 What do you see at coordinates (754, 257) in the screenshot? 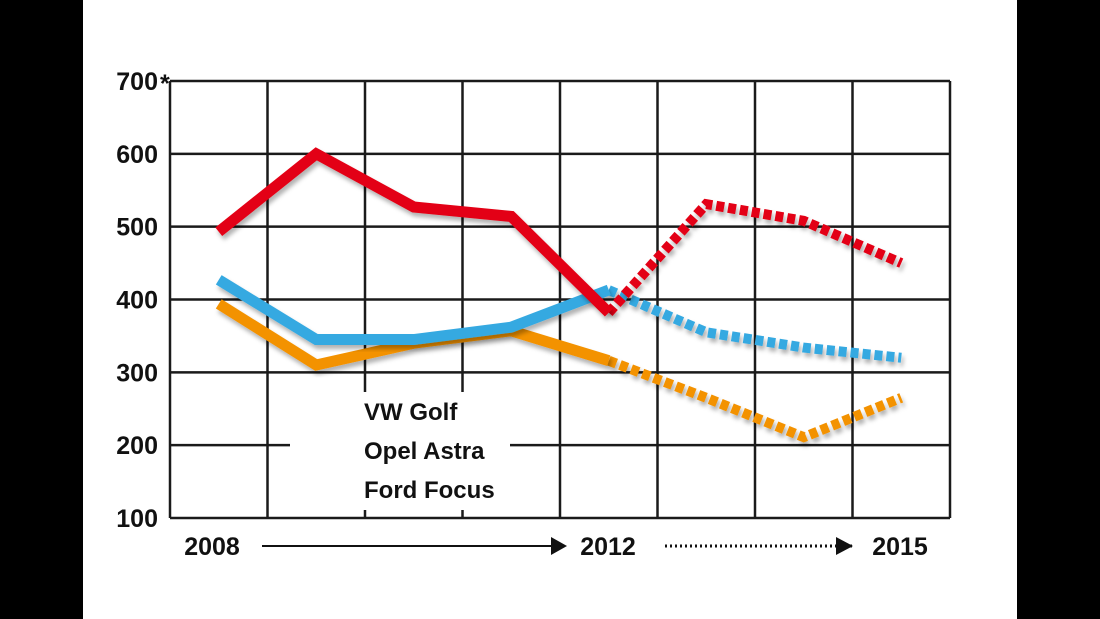
I see `series-vw-golf-forecast` at bounding box center [754, 257].